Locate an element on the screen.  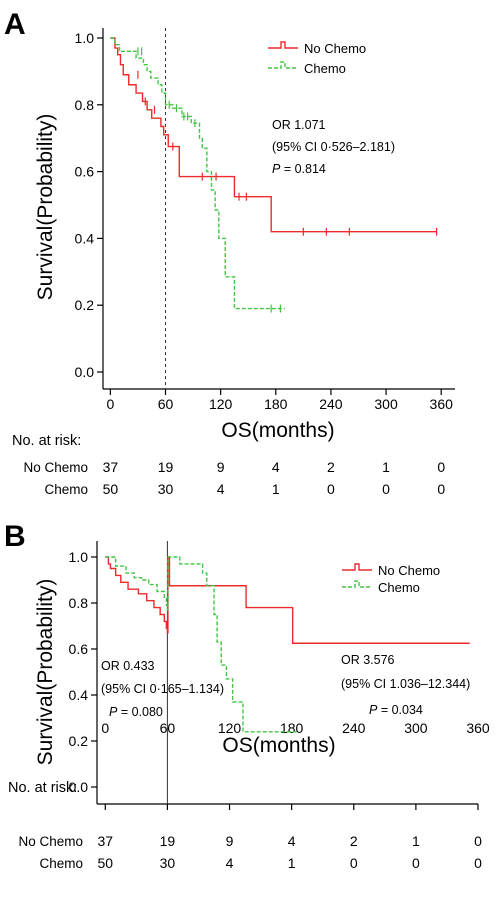
panel-a-xtick-label: 60 is located at coordinates (166, 404).